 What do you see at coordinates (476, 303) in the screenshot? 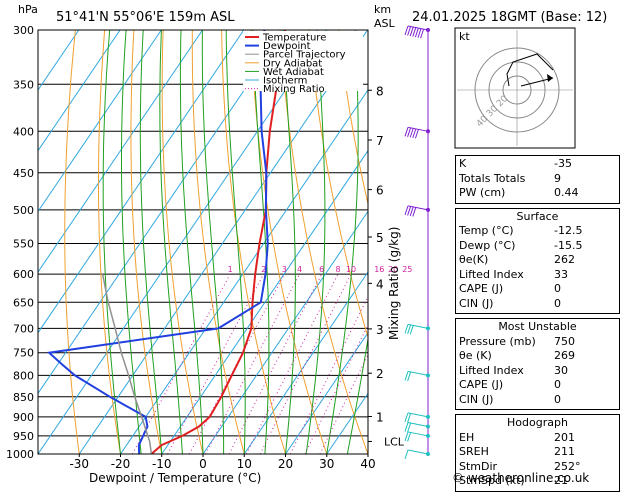
I see `index-label: CIN (J)` at bounding box center [476, 303].